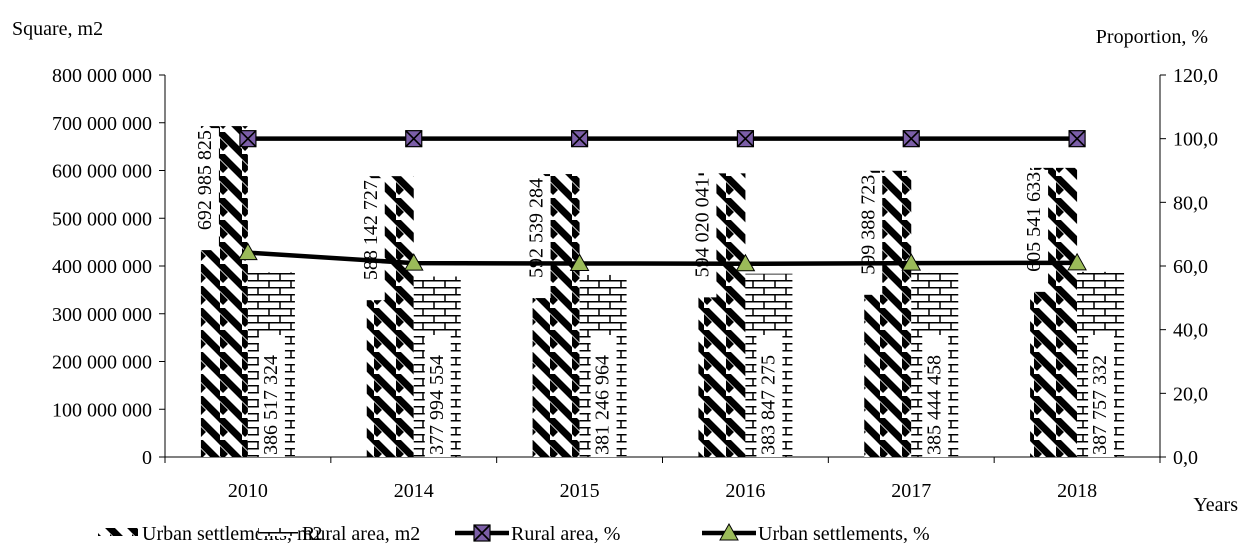 This screenshot has width=1247, height=552. I want to click on right-axis-ticks: 0,0 20,0 40,0 60,0 80,0 100,0 120,0, so click(1189, 267).